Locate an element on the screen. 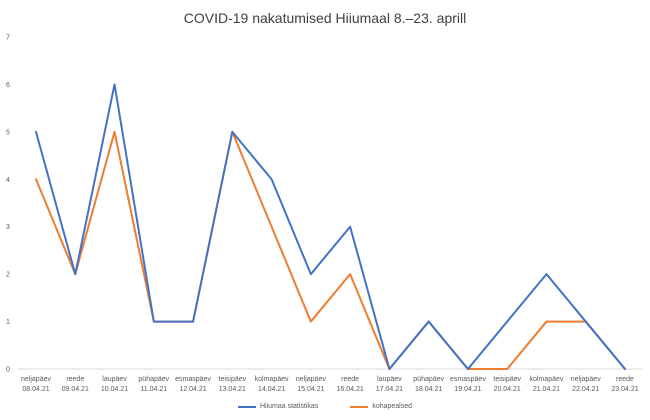 The image size is (650, 420). x-tick-label-date: 12.04.21 is located at coordinates (192, 389).